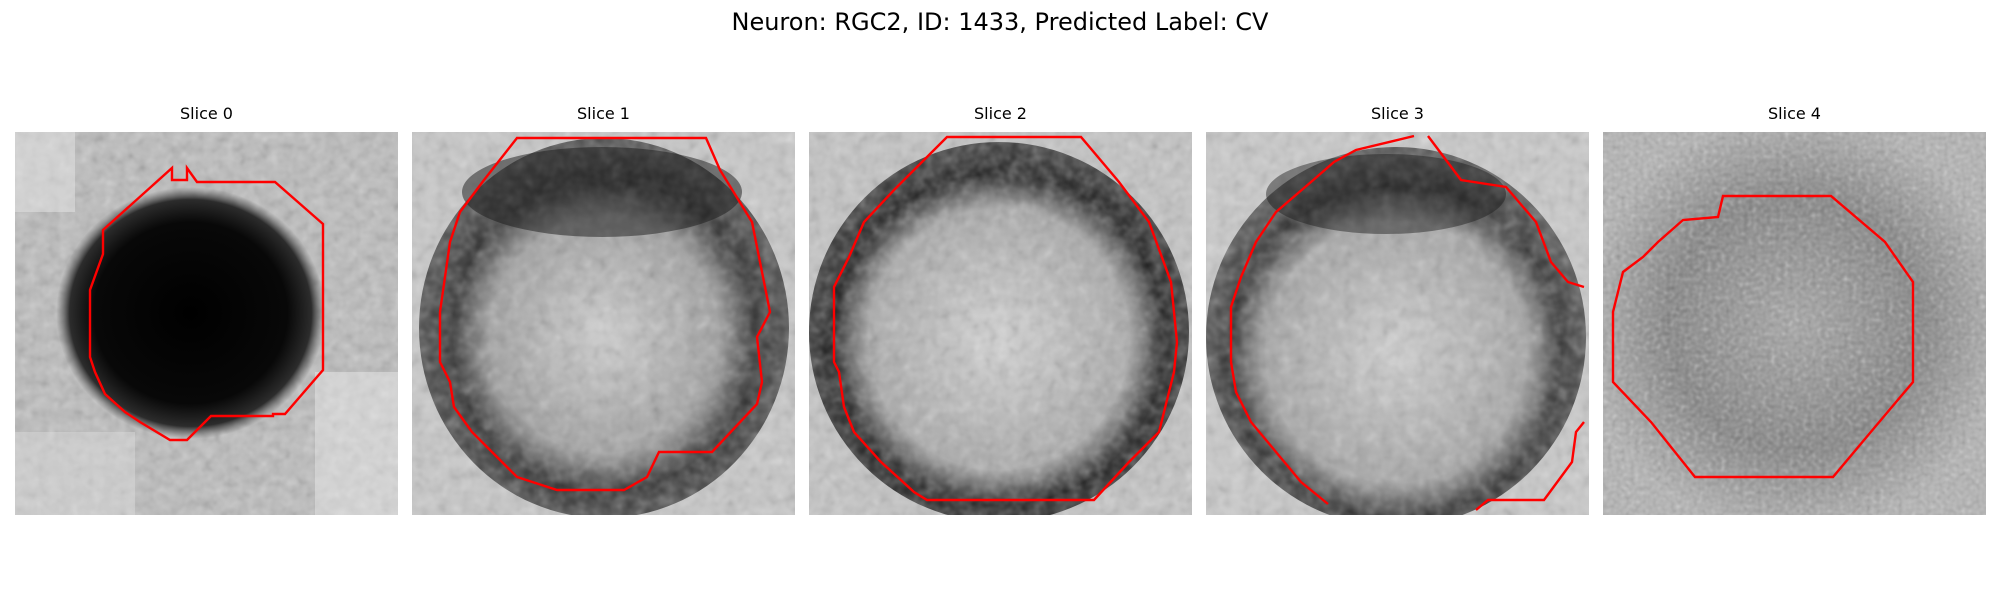 This screenshot has width=2000, height=600. Describe the element at coordinates (1000, 113) in the screenshot. I see `slice-title-2: Slice 2` at that location.